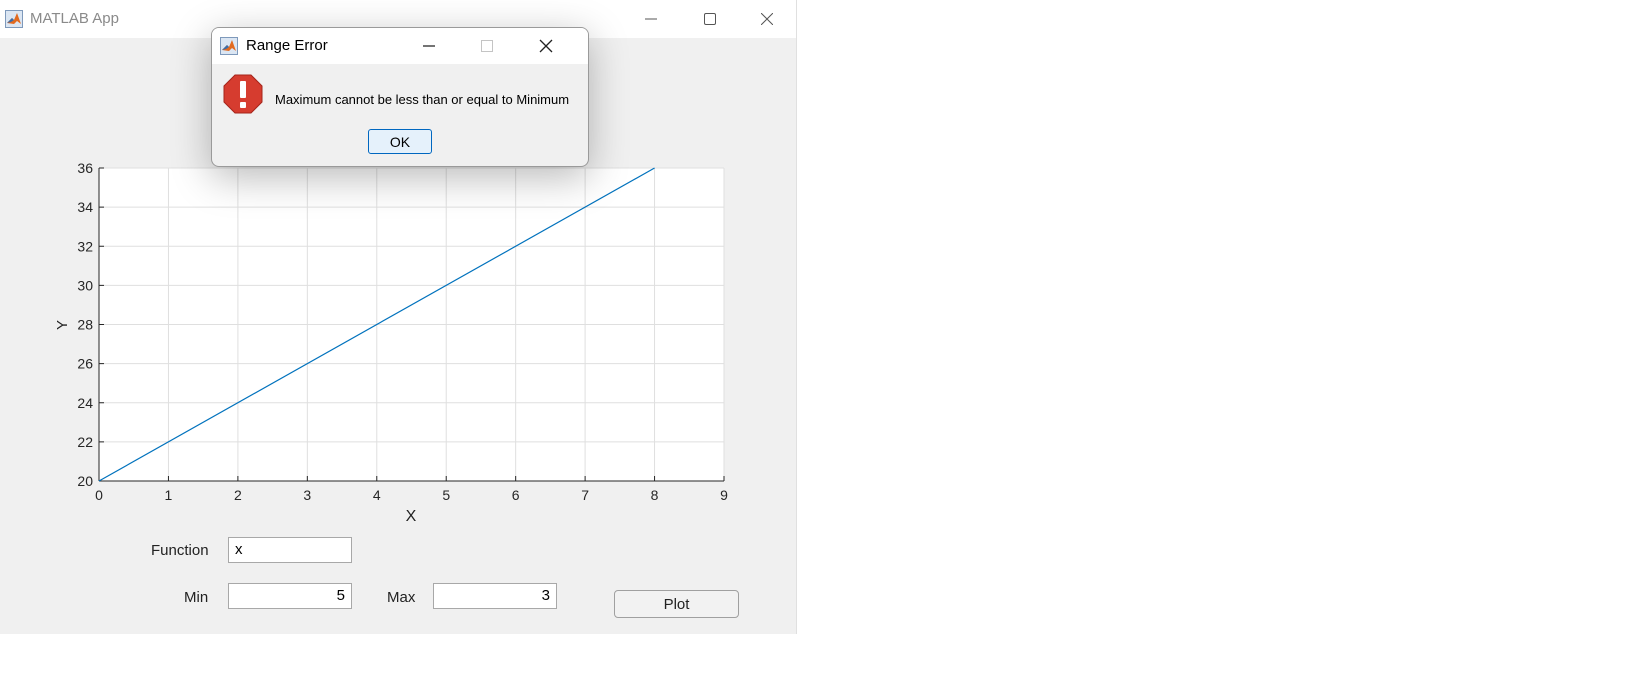 This screenshot has height=694, width=1646. I want to click on dialog-close-button, so click(546, 46).